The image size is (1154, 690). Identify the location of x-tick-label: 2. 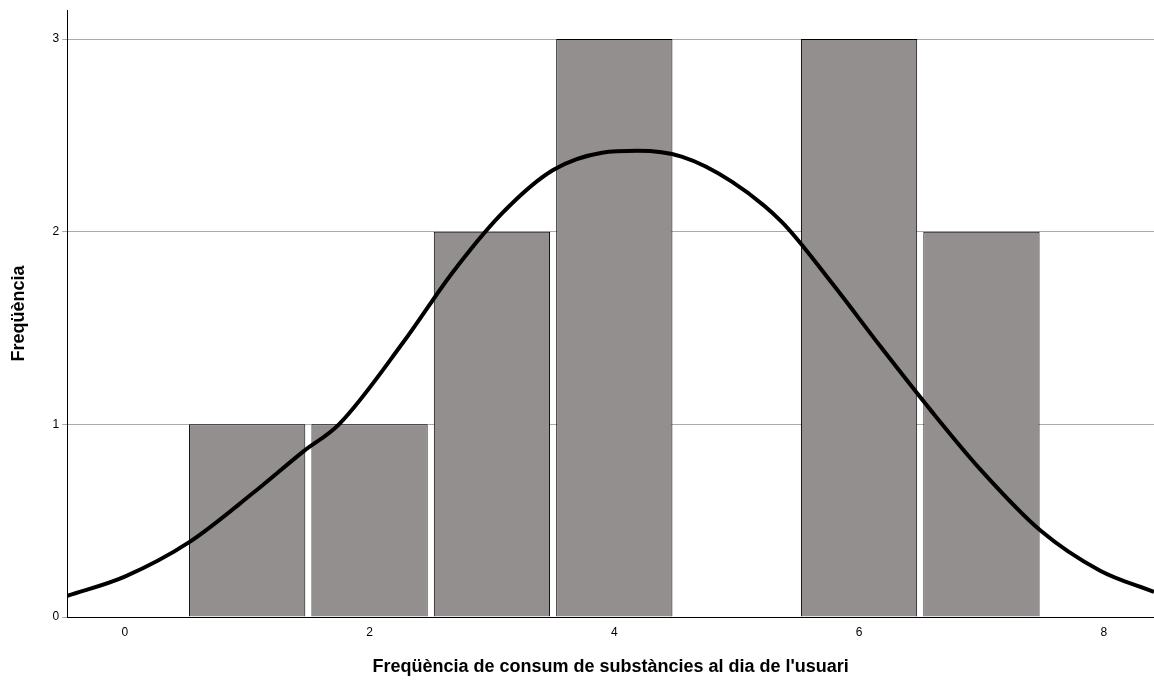
(370, 631).